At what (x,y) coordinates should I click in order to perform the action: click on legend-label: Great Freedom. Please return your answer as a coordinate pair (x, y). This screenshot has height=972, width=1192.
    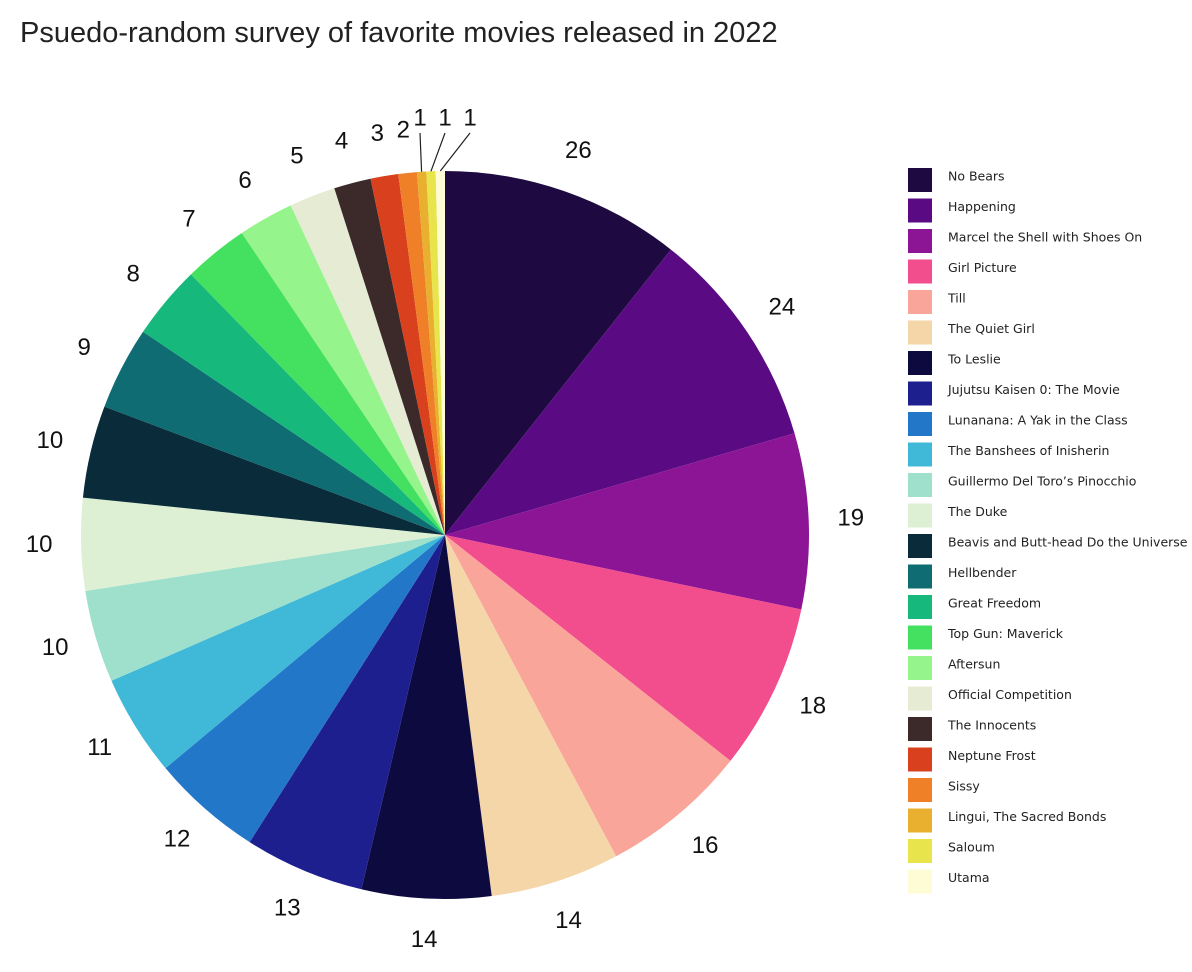
    Looking at the image, I should click on (994, 603).